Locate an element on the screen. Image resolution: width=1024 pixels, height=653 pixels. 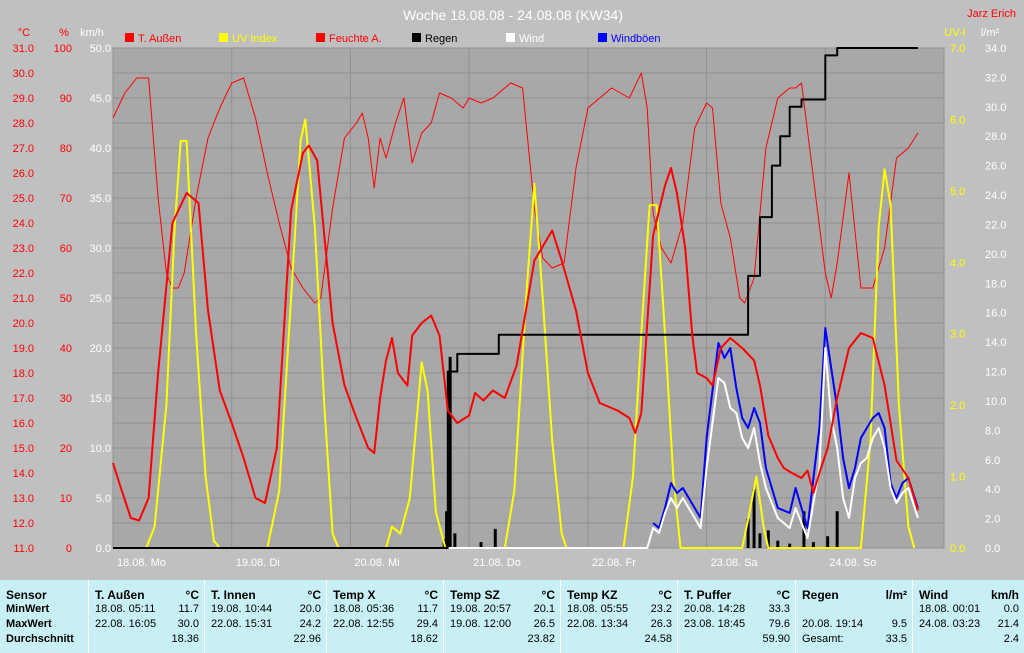
stats-timestamp: 24.08. 03:23 21.4 is located at coordinates (969, 624).